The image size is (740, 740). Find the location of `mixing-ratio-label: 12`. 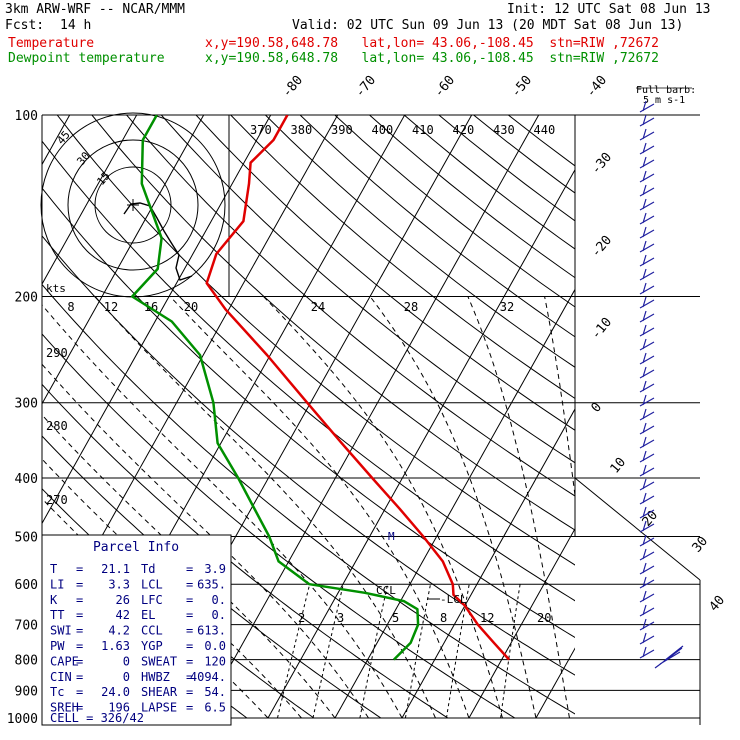

mixing-ratio-label: 12 is located at coordinates (487, 618).